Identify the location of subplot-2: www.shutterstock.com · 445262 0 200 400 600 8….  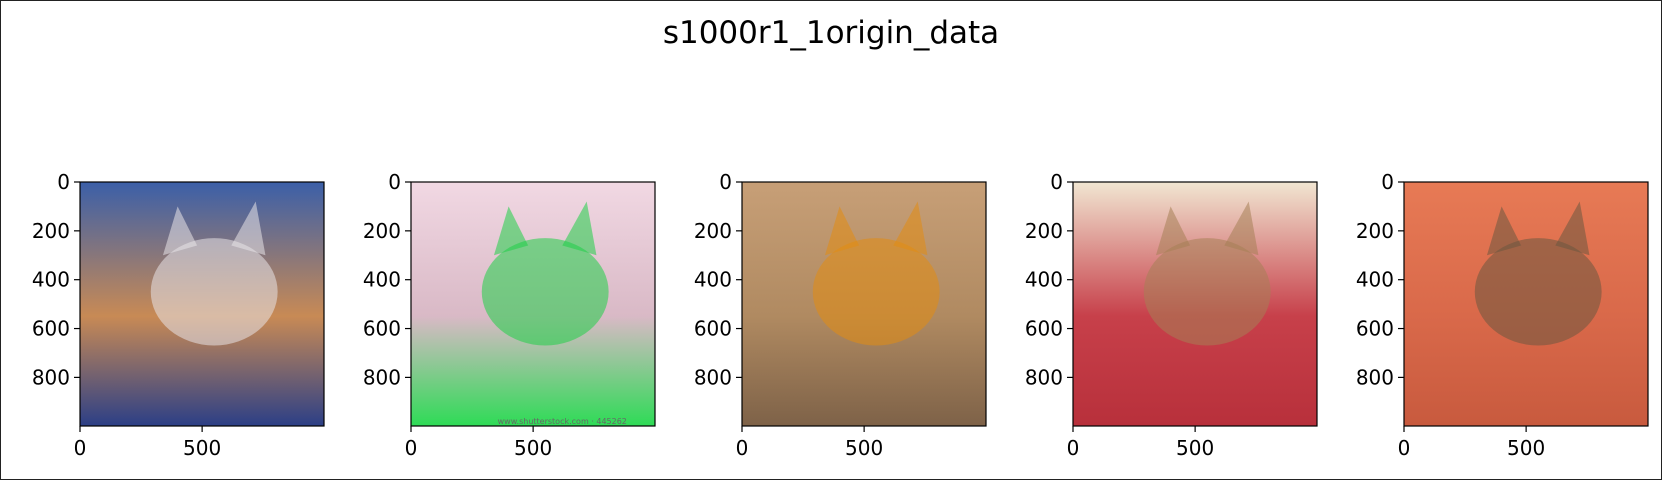
(509, 315).